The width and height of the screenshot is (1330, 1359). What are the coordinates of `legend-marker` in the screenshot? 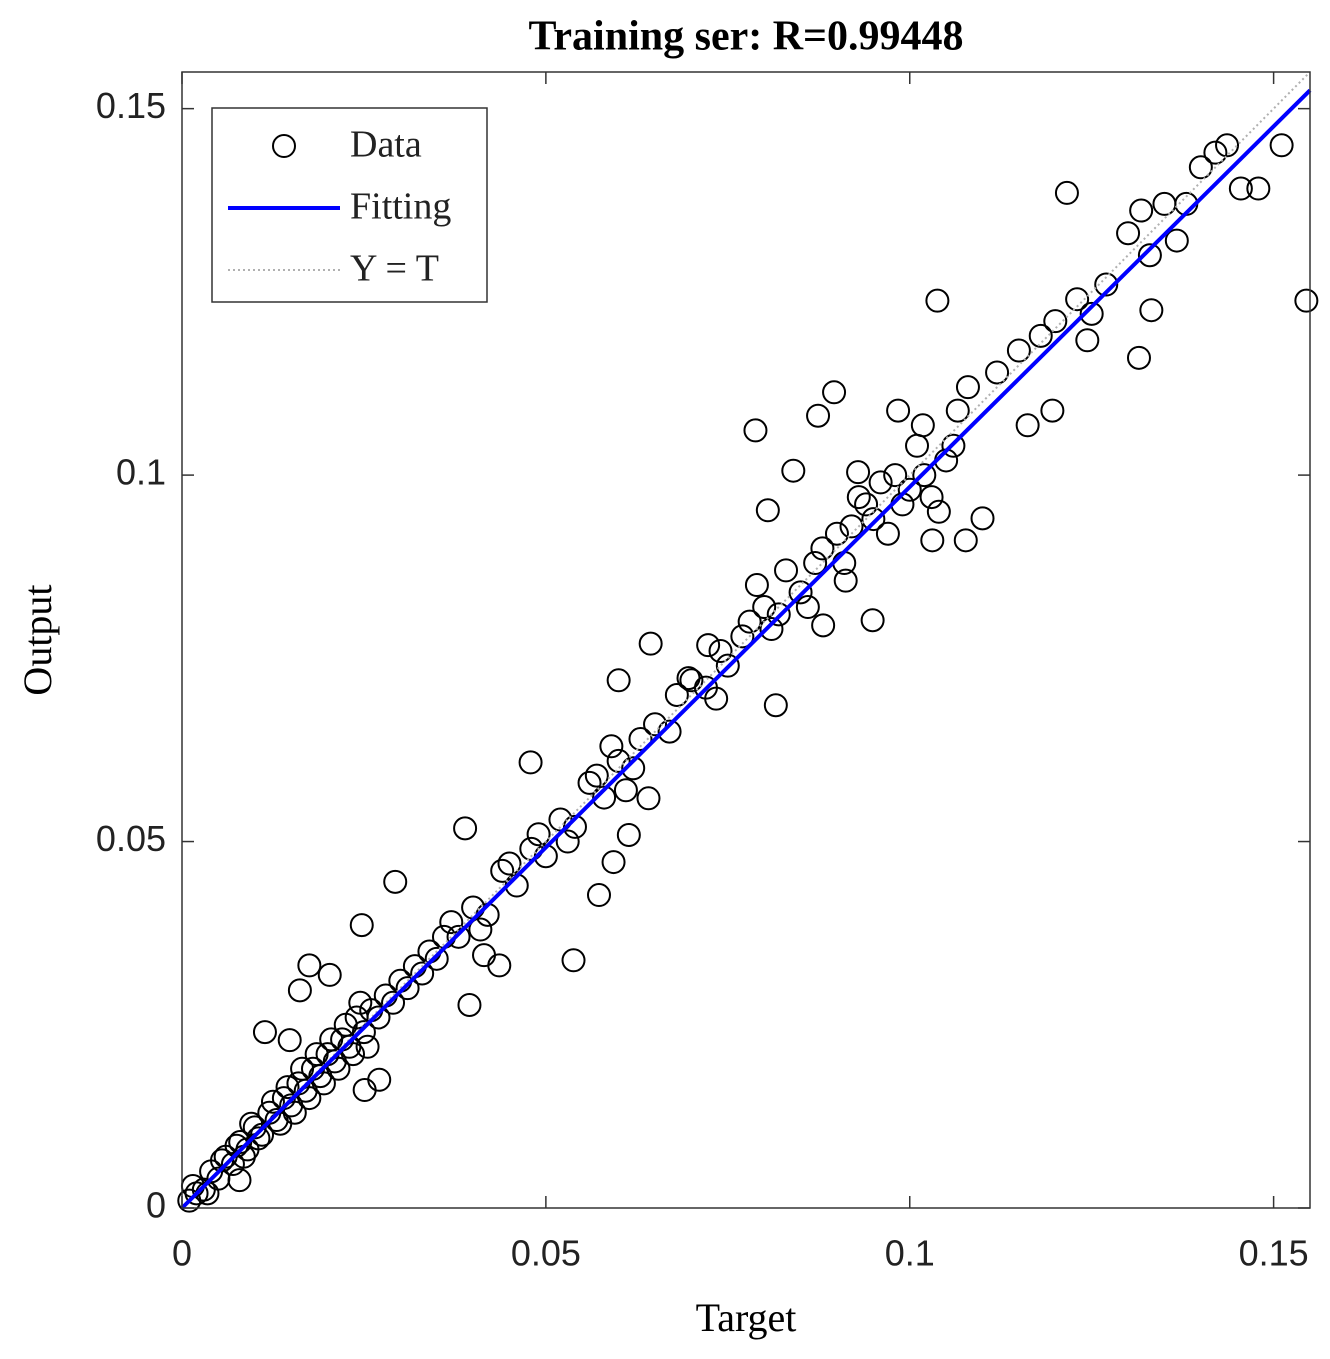 It's located at (284, 146).